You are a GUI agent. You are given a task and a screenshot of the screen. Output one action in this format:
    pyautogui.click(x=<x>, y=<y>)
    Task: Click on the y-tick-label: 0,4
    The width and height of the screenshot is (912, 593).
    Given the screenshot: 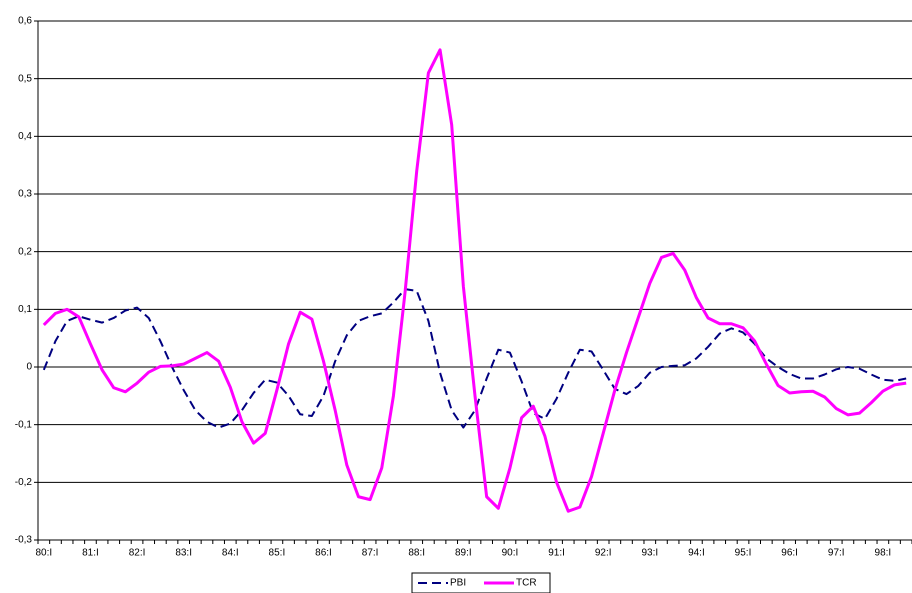 What is the action you would take?
    pyautogui.click(x=25, y=136)
    